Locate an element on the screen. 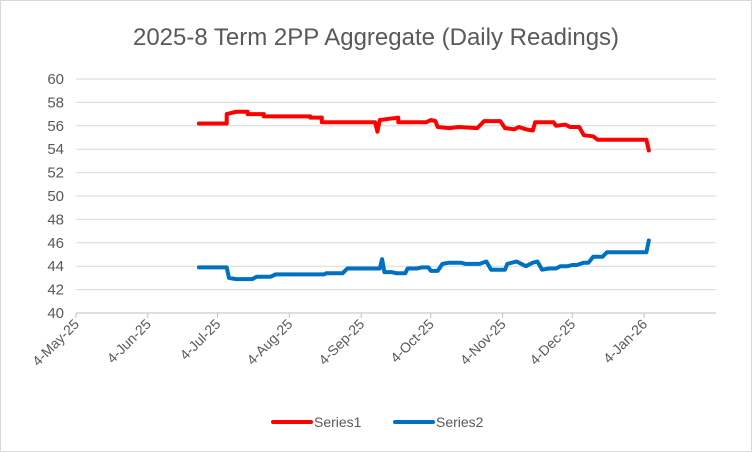 The image size is (752, 452). y-tick-label: 60 is located at coordinates (55, 79).